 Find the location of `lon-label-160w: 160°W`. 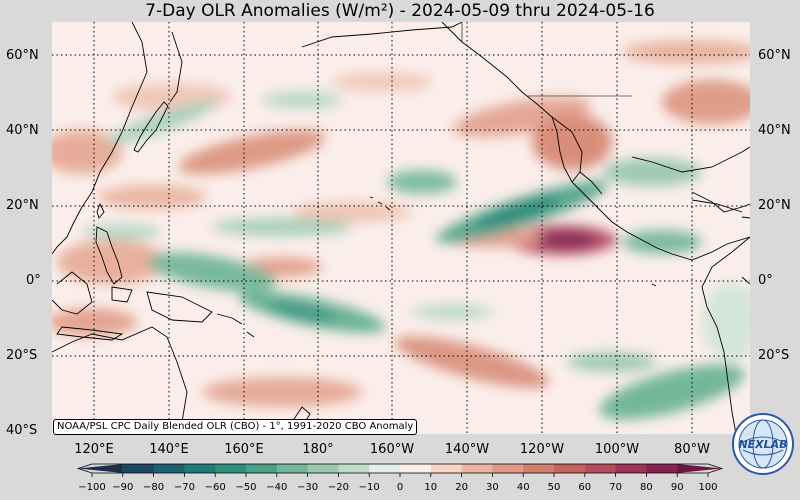

lon-label-160w: 160°W is located at coordinates (392, 449).